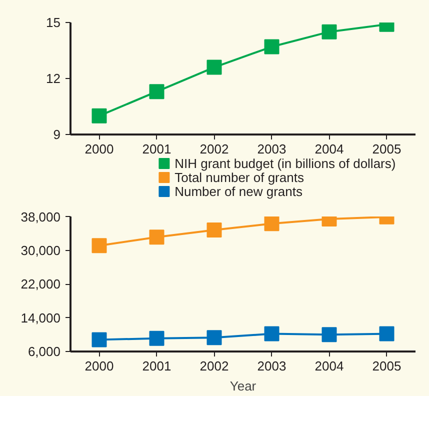 The image size is (429, 423). What do you see at coordinates (285, 163) in the screenshot?
I see `legend-label: NIH grant budget (in billions of dollars)` at bounding box center [285, 163].